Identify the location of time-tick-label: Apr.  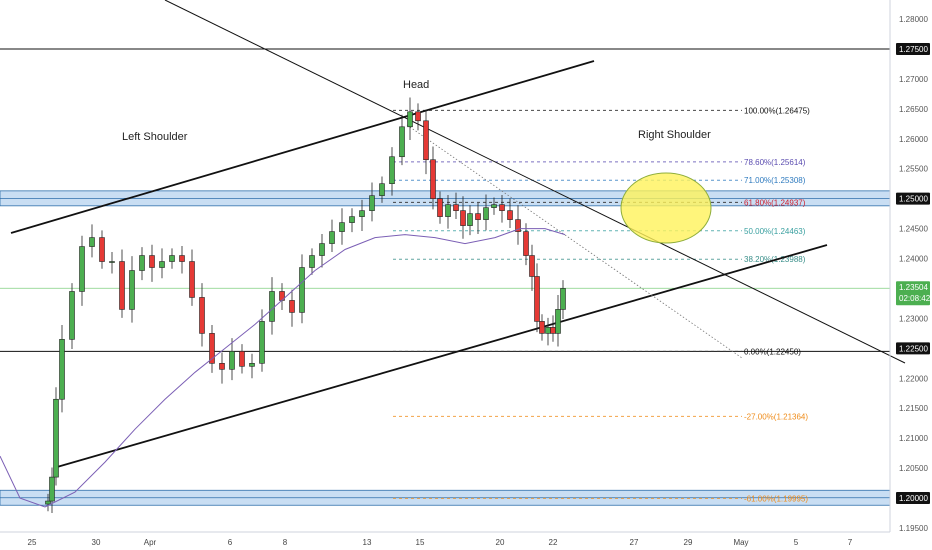
(150, 542).